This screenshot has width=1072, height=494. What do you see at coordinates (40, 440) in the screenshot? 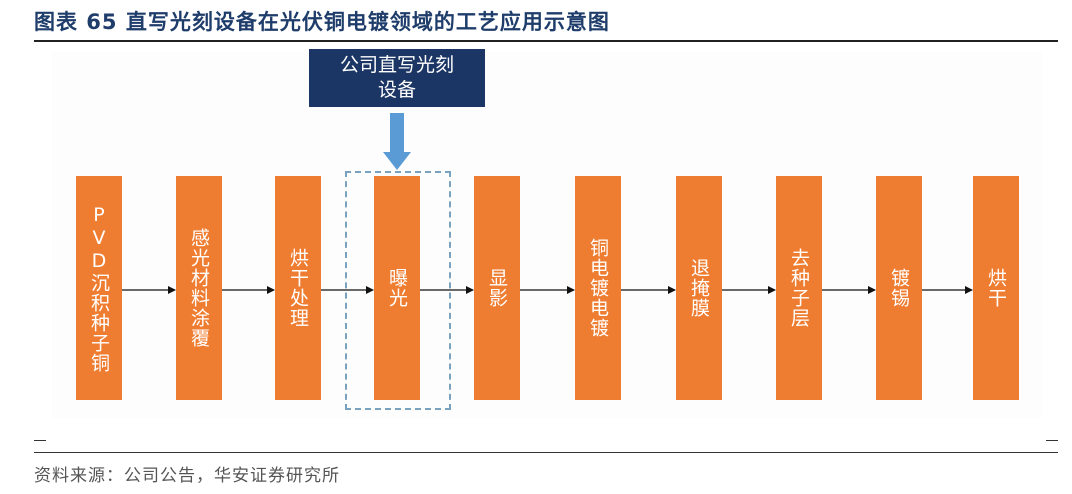
I see `bottom-rule-left` at bounding box center [40, 440].